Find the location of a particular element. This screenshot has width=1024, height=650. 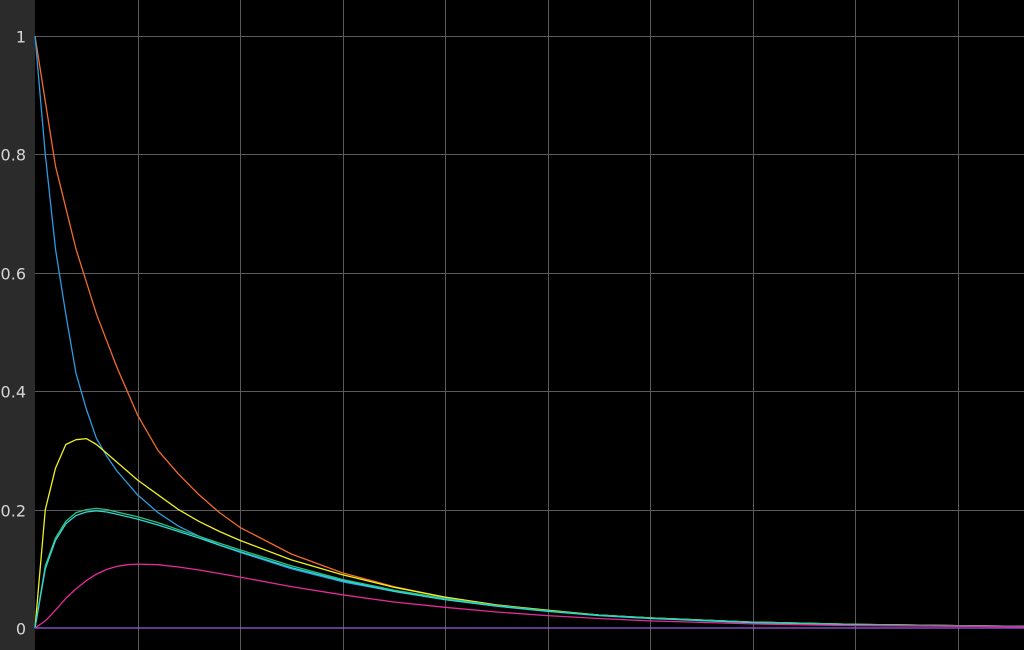

y-tick-label: 1 is located at coordinates (21, 37).